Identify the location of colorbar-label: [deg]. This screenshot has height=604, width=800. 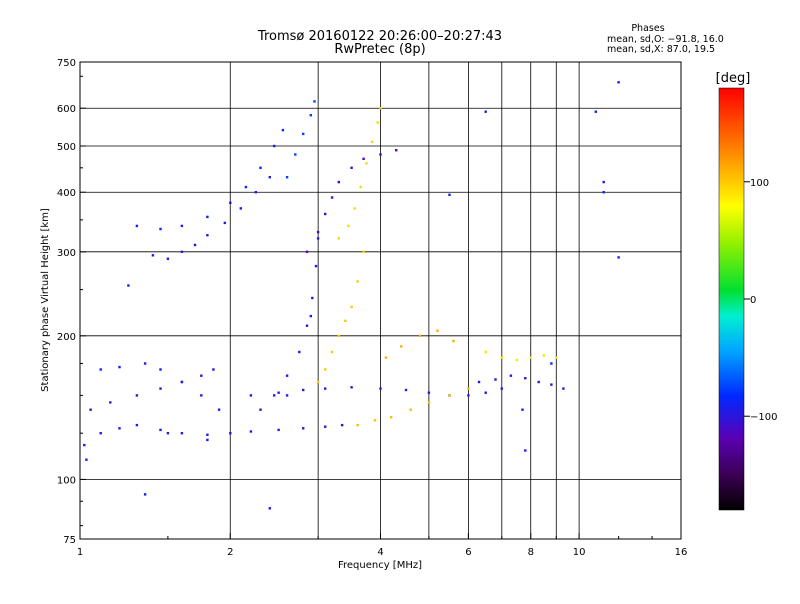
(733, 78).